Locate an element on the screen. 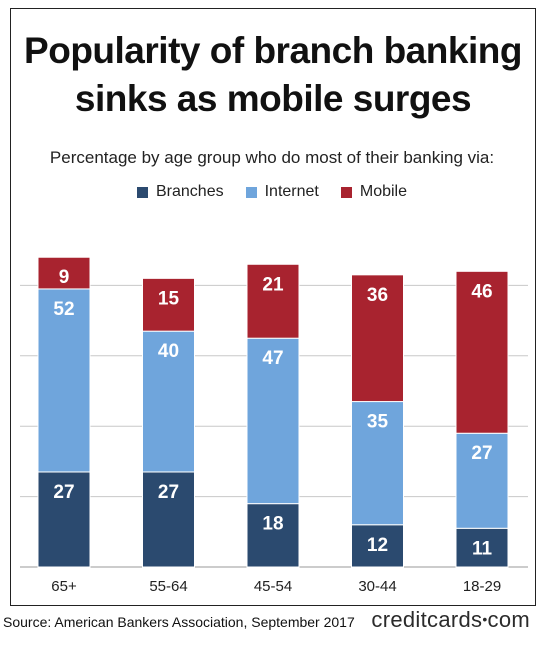 This screenshot has height=649, width=544. legend: Branches Internet Mobile is located at coordinates (272, 192).